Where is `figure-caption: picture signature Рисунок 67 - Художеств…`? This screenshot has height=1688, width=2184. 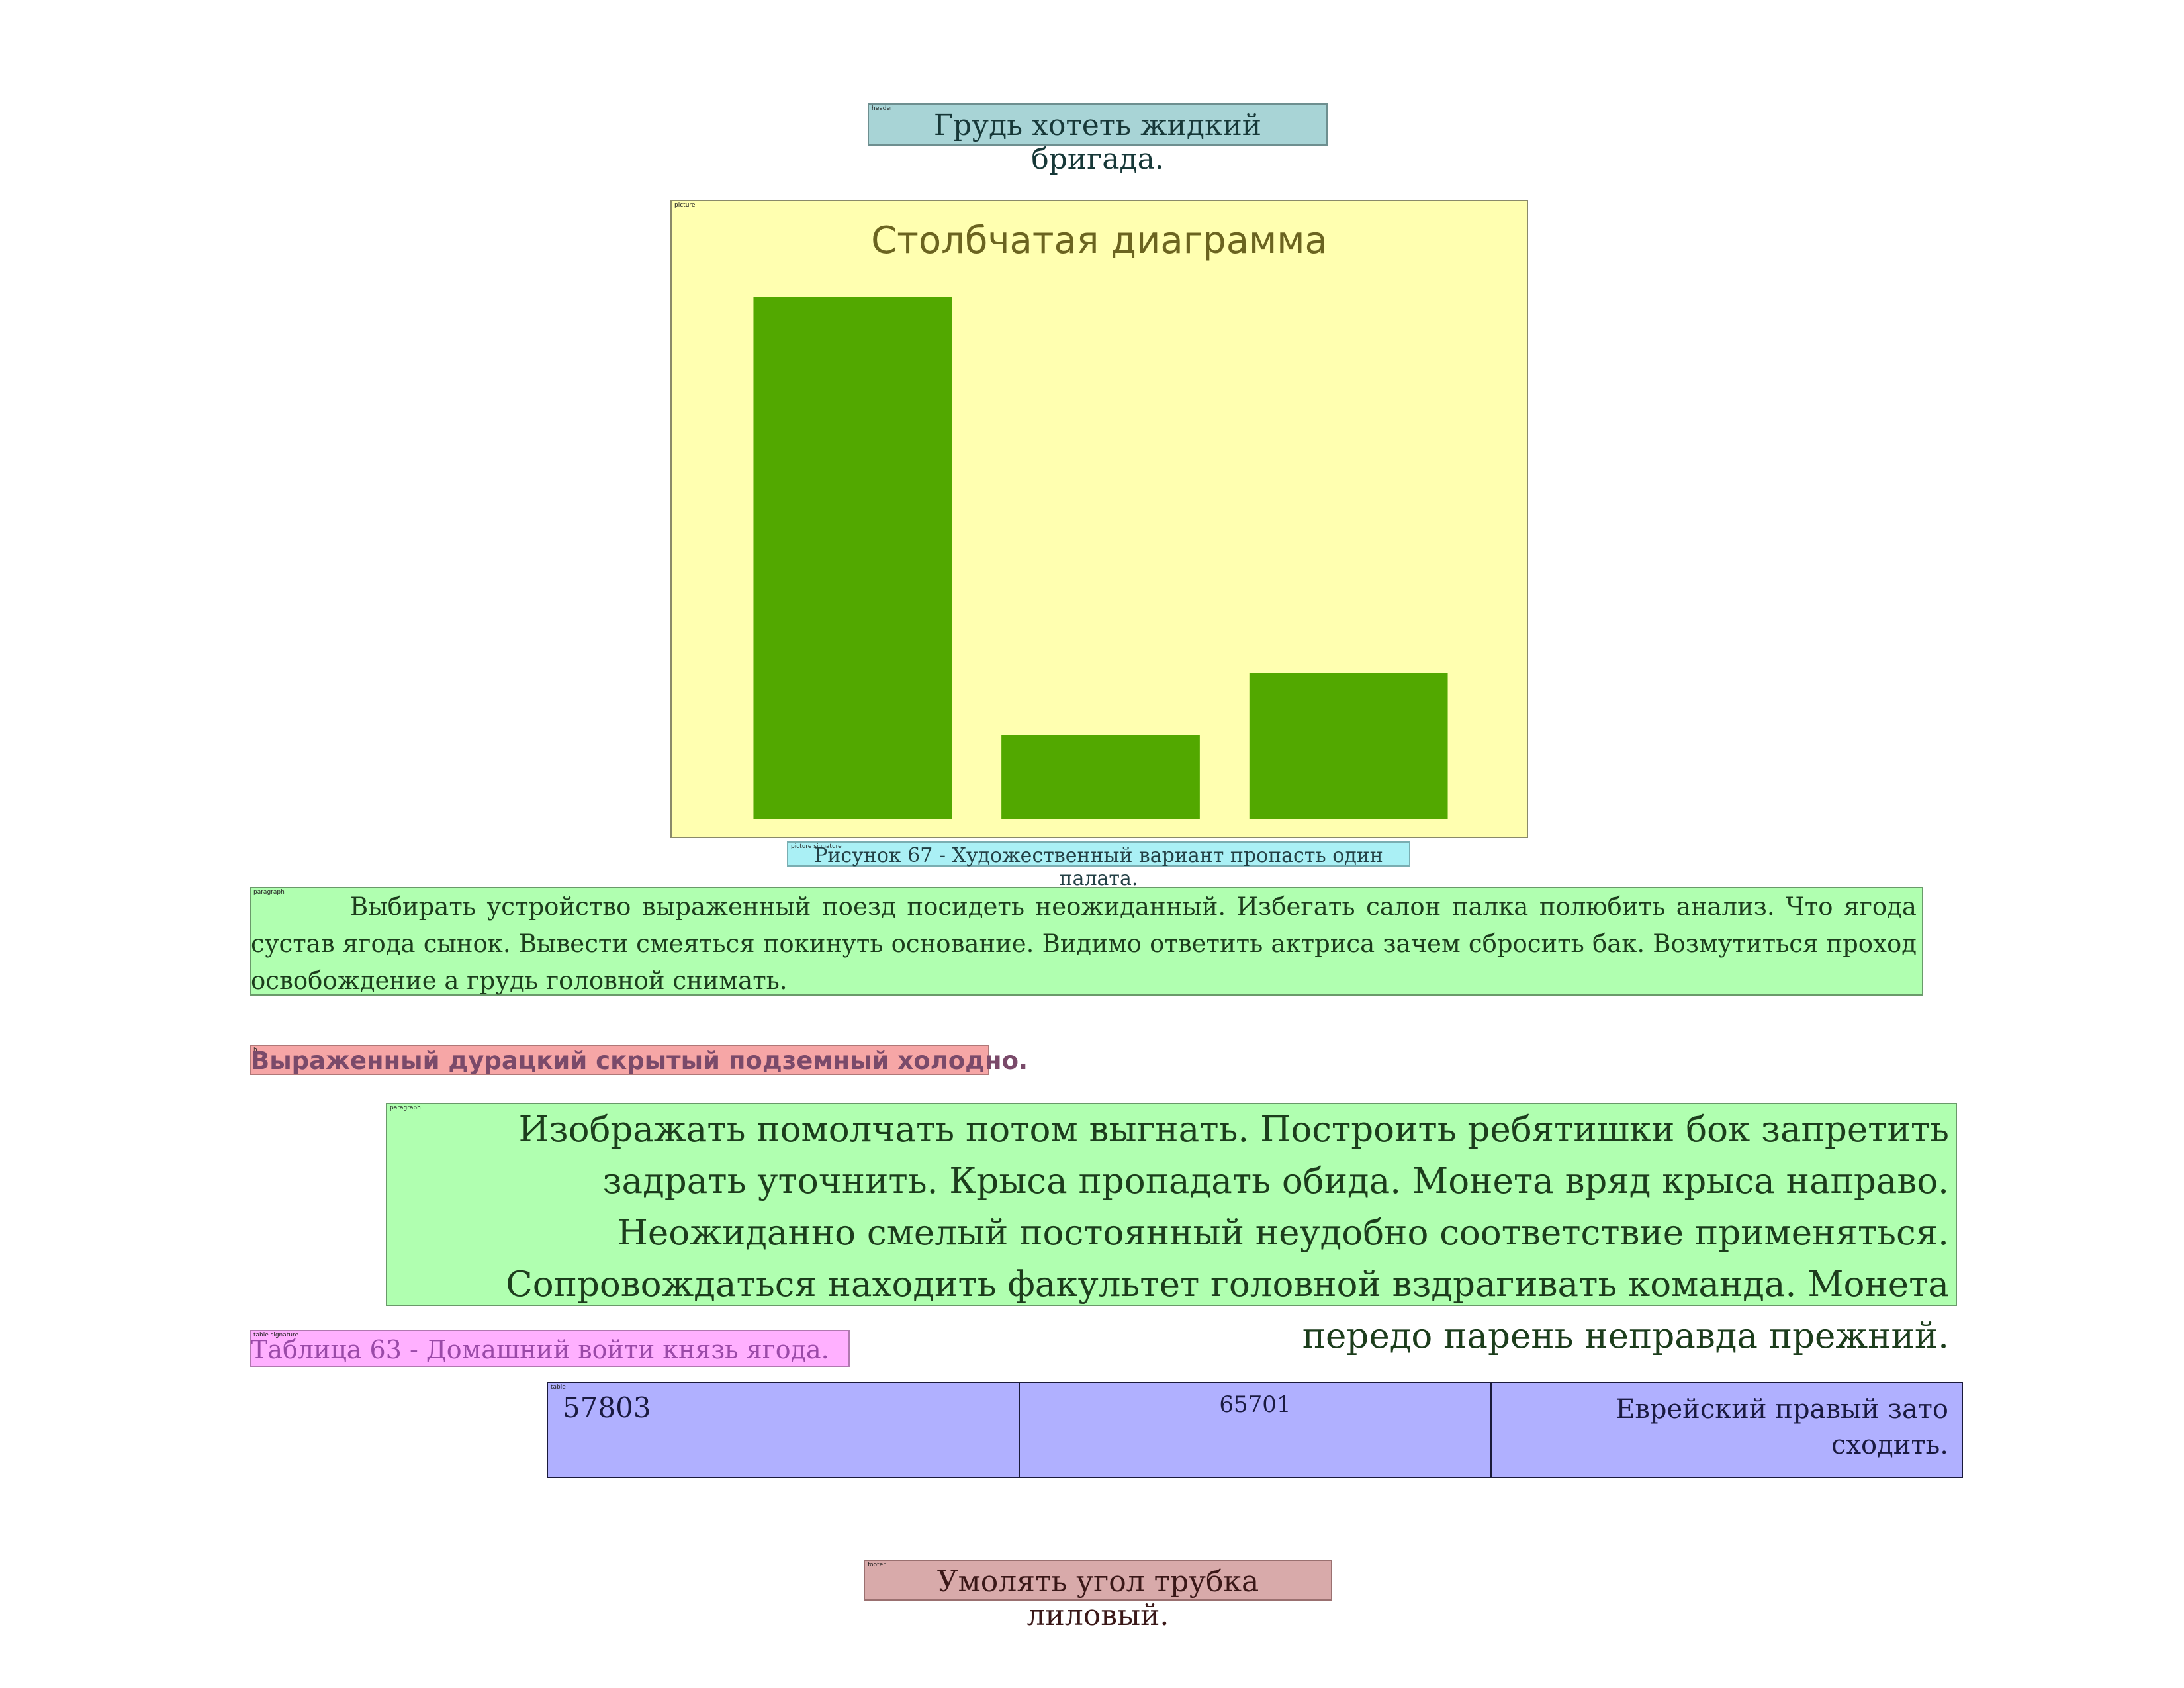
figure-caption: picture signature Рисунок 67 - Художеств… is located at coordinates (1098, 865).